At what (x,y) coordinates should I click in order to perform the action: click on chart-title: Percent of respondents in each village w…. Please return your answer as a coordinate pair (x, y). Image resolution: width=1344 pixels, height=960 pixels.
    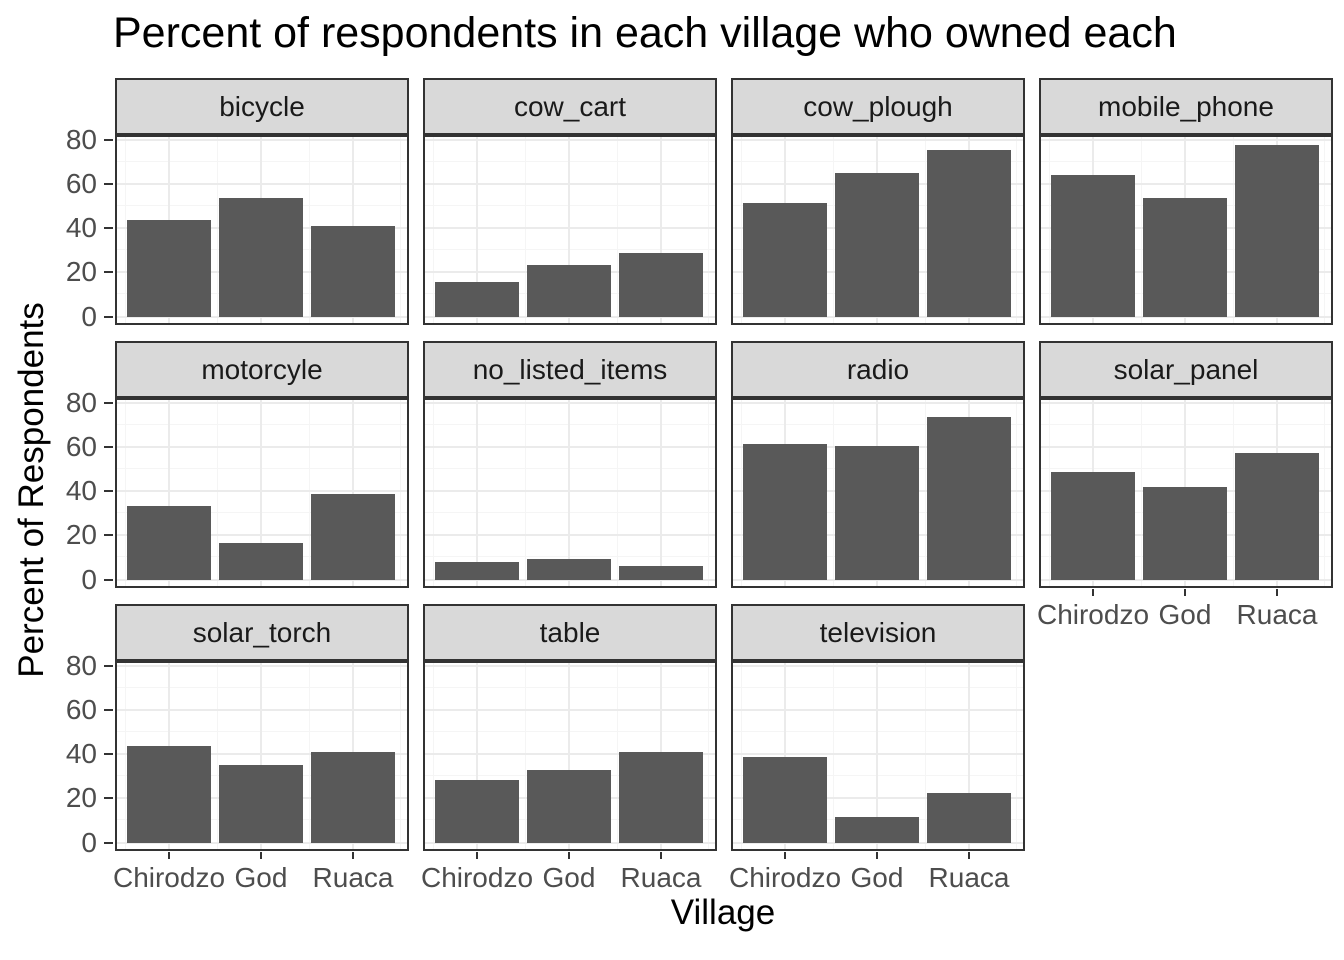
    Looking at the image, I should click on (645, 33).